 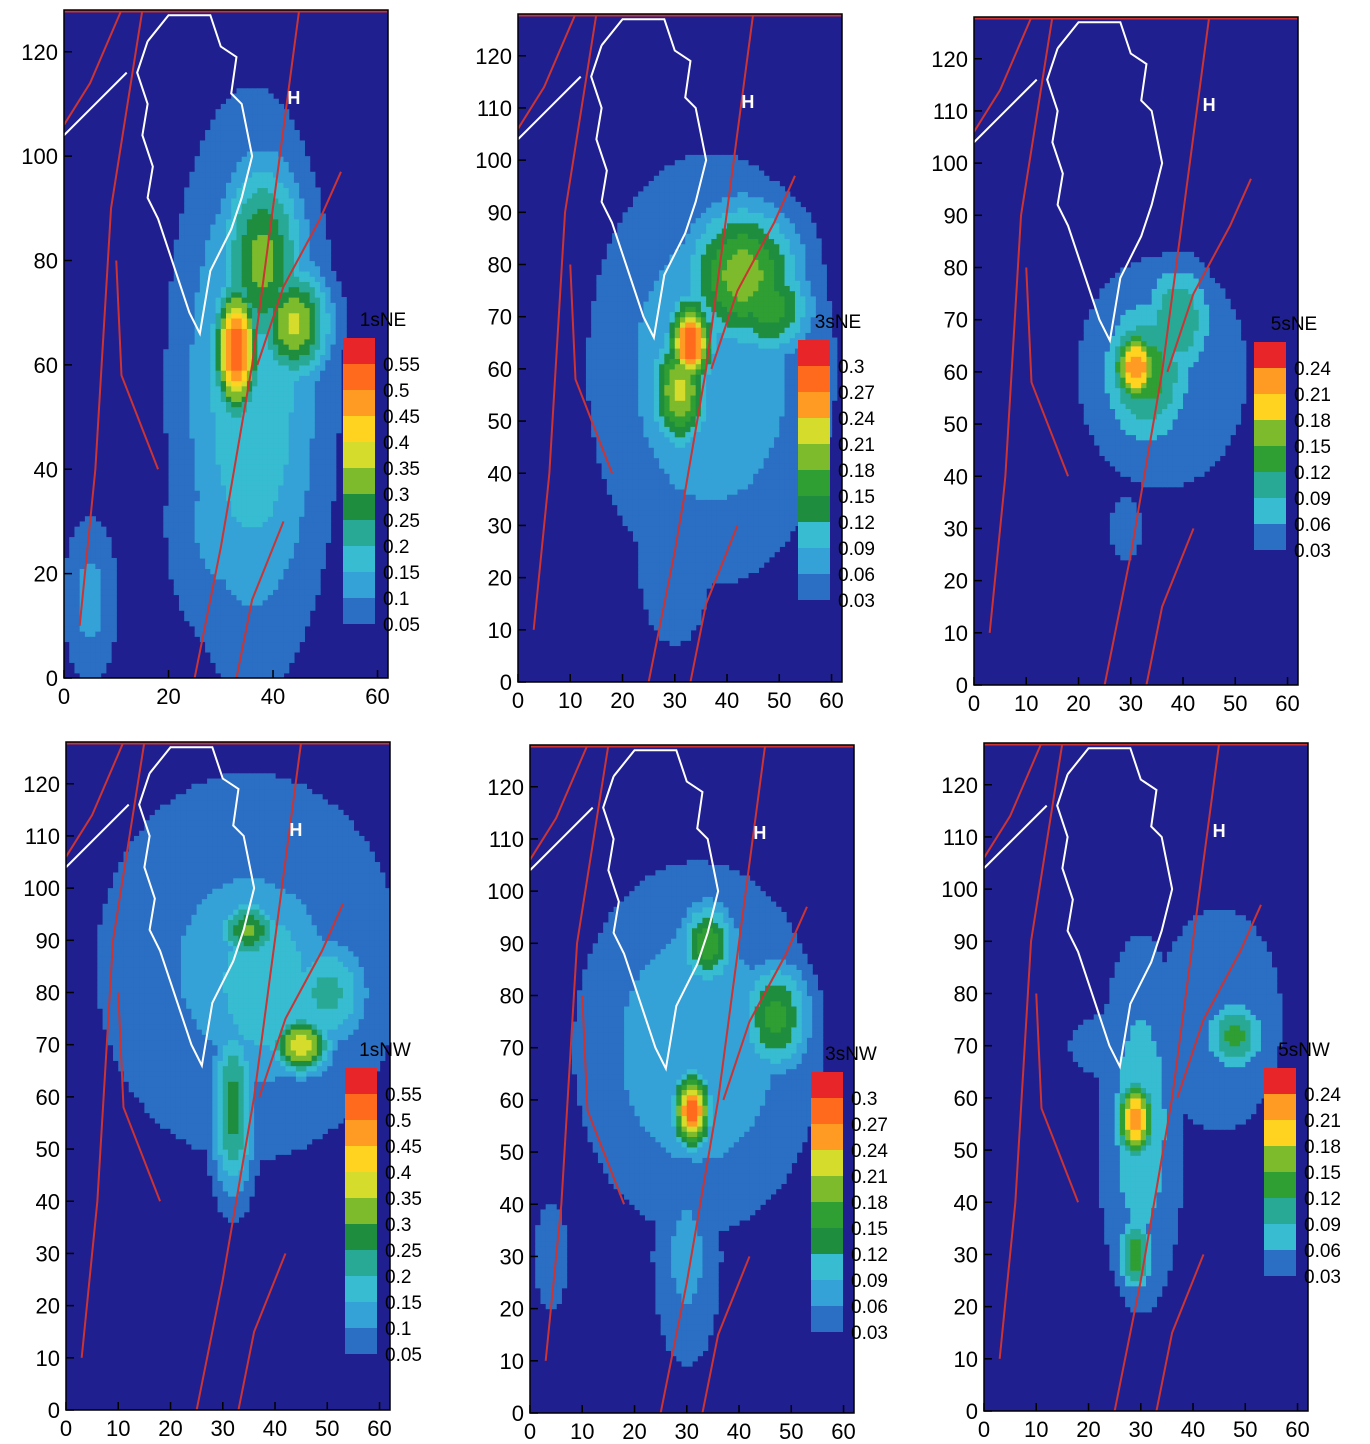 What do you see at coordinates (396, 443) in the screenshot?
I see `legend-level-label: 0.4` at bounding box center [396, 443].